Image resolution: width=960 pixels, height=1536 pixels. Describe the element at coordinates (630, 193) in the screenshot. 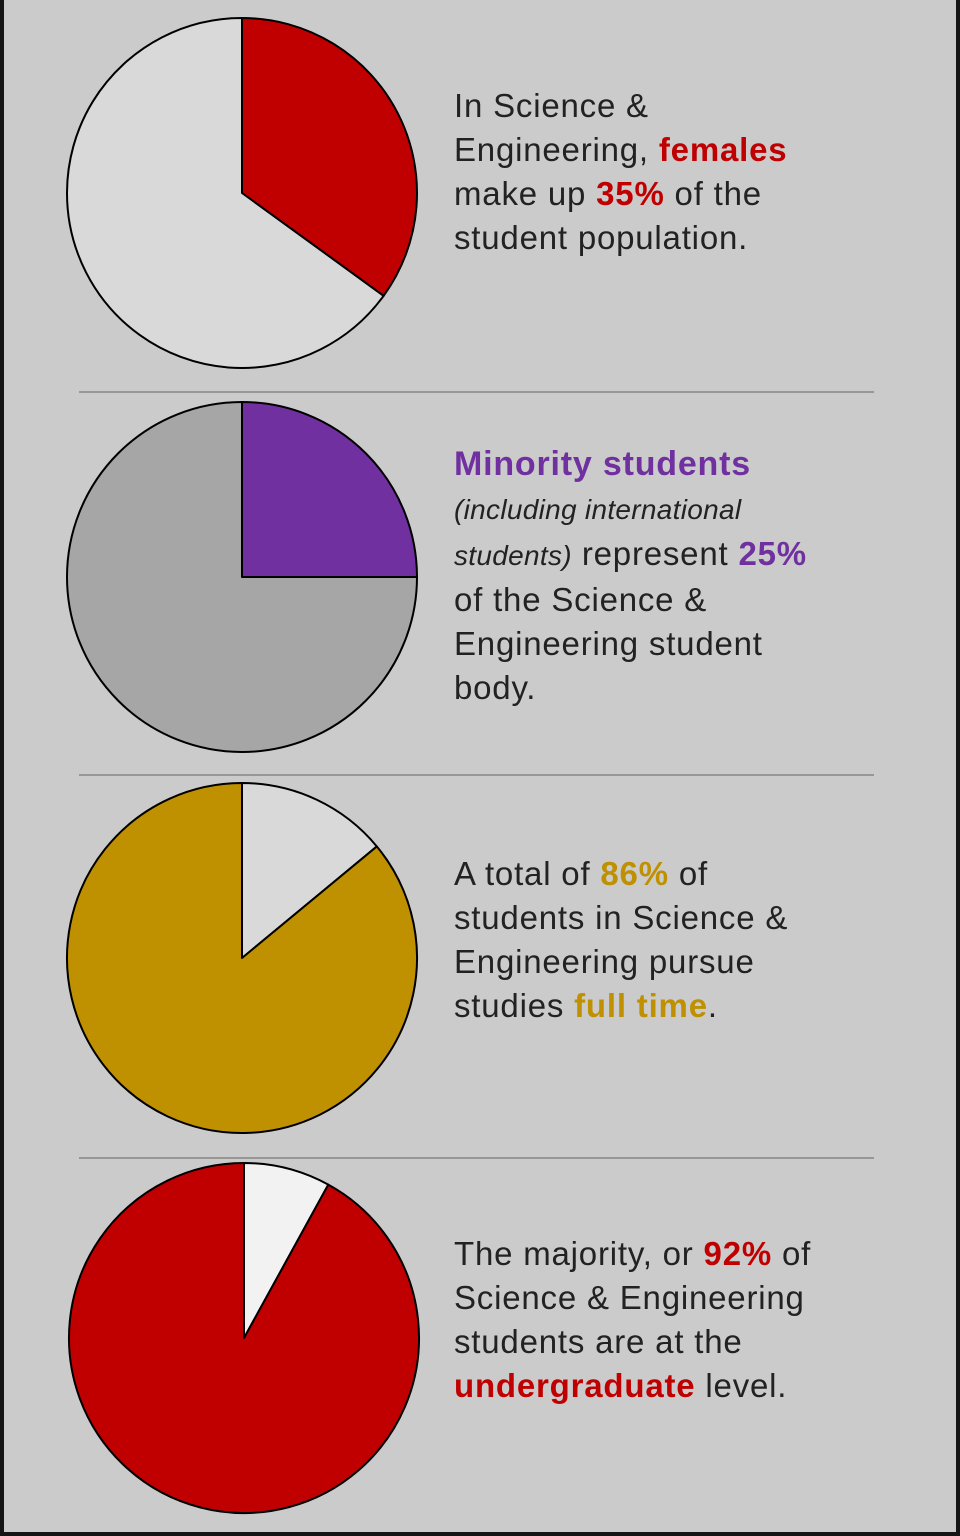

I see `text-segment-highlight-35pct: 35%` at that location.